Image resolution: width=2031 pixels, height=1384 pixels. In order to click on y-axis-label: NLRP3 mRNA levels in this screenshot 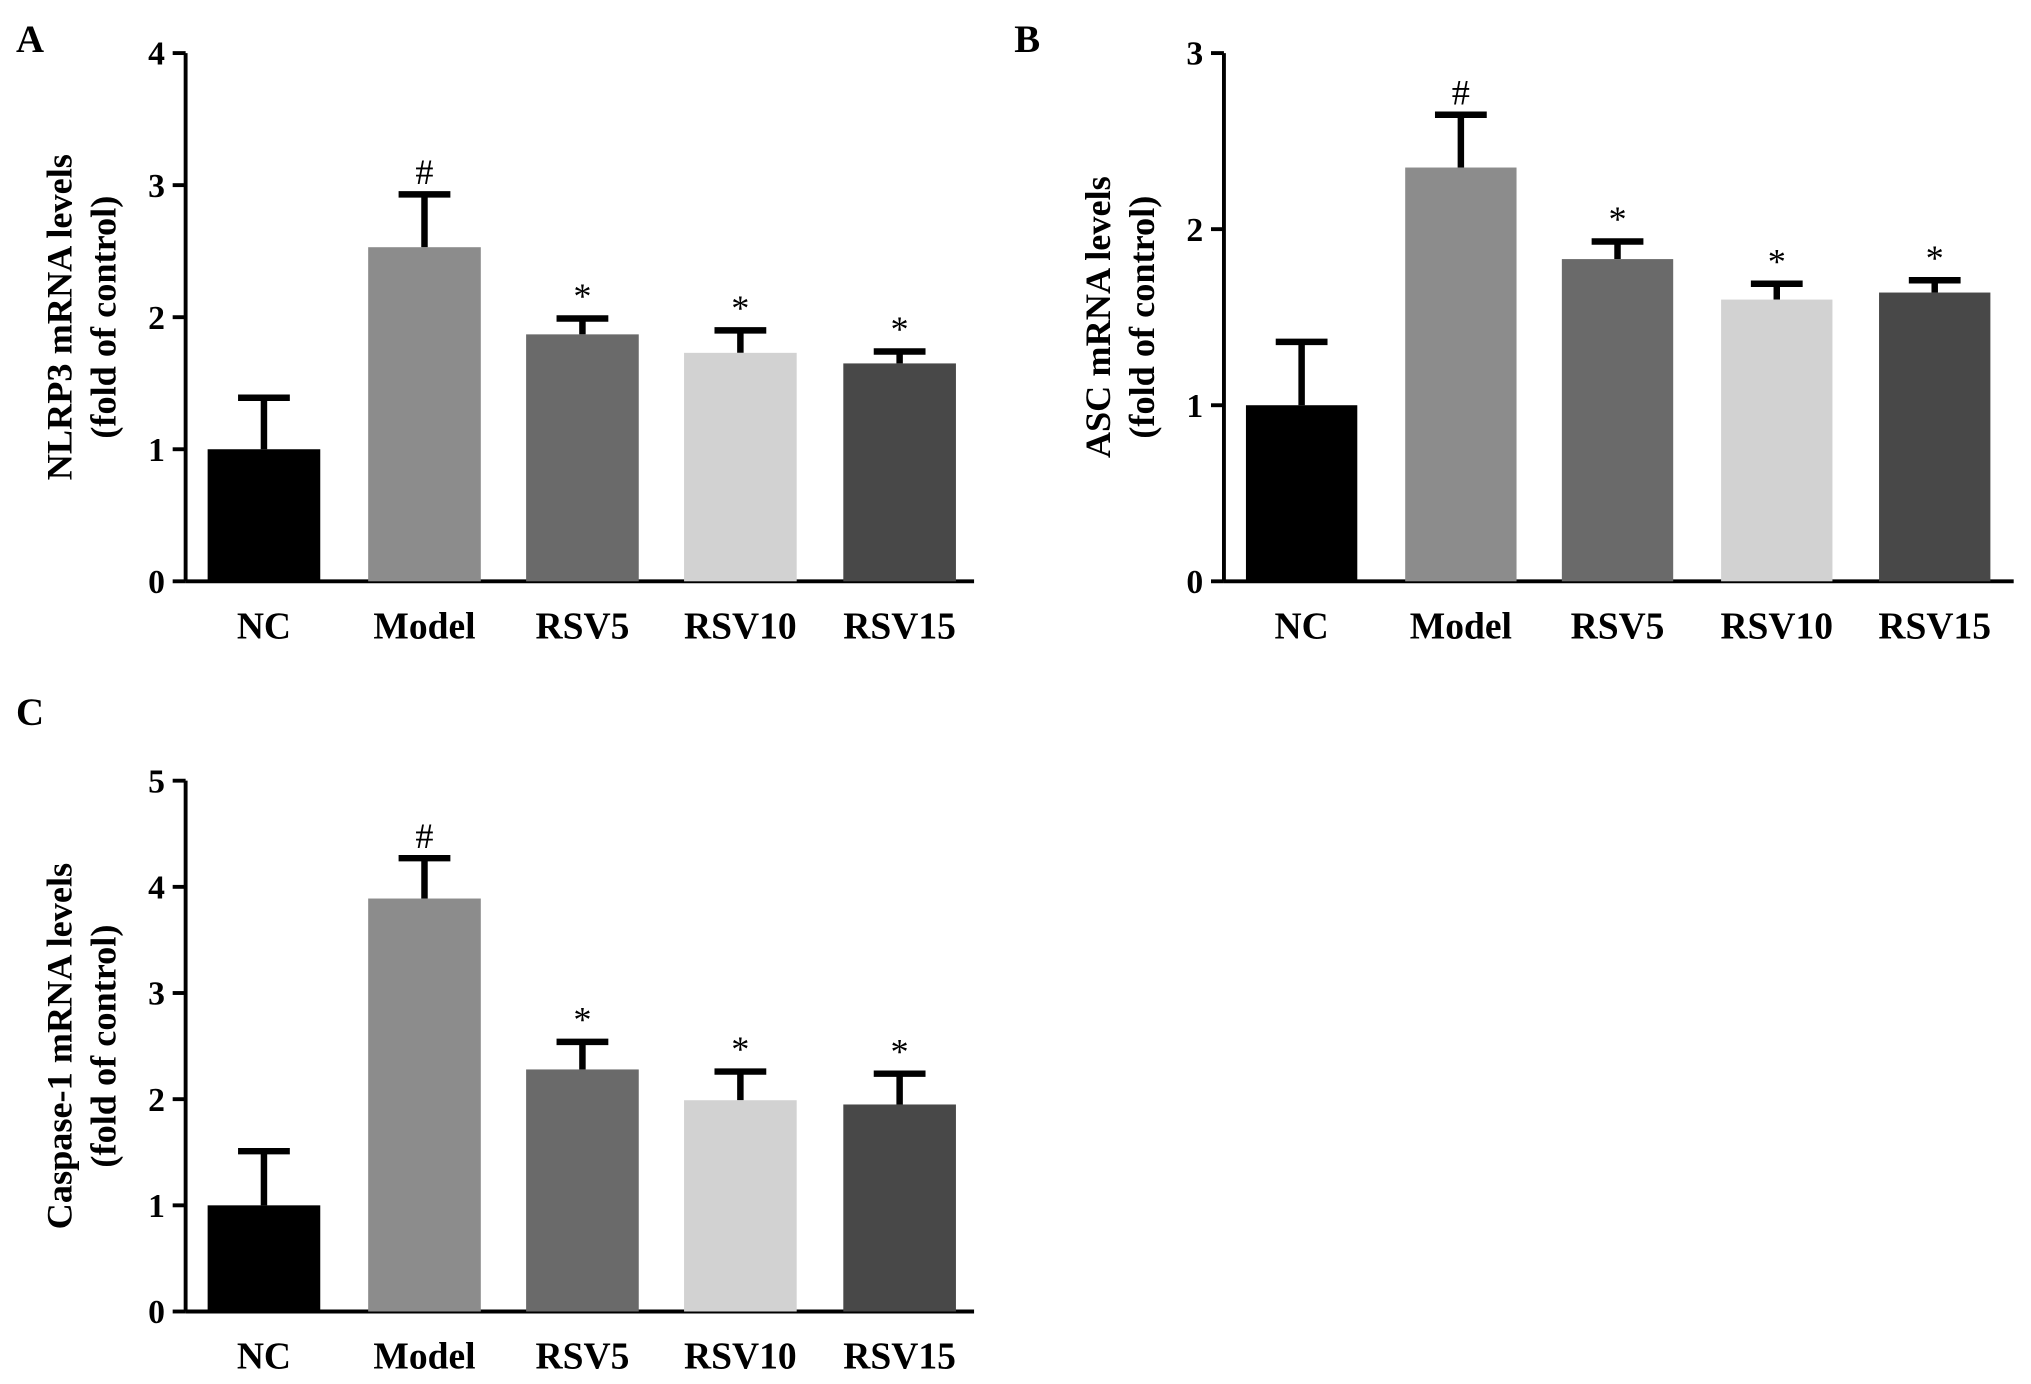, I will do `click(60, 317)`.